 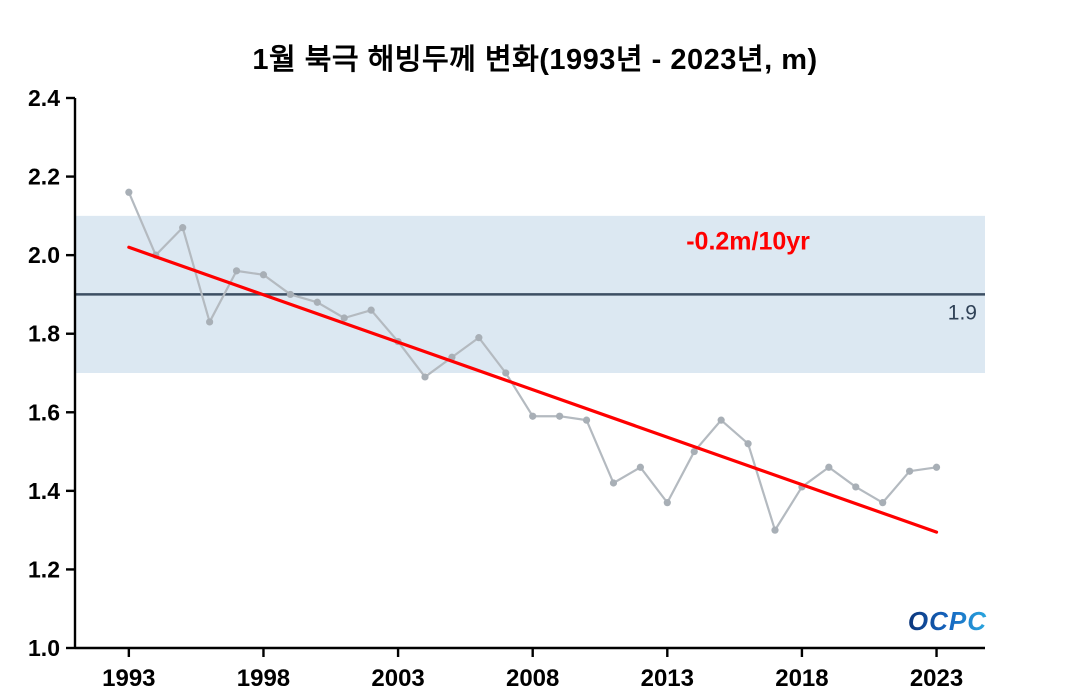 I want to click on y-tick-label: 1.6, so click(x=44, y=412).